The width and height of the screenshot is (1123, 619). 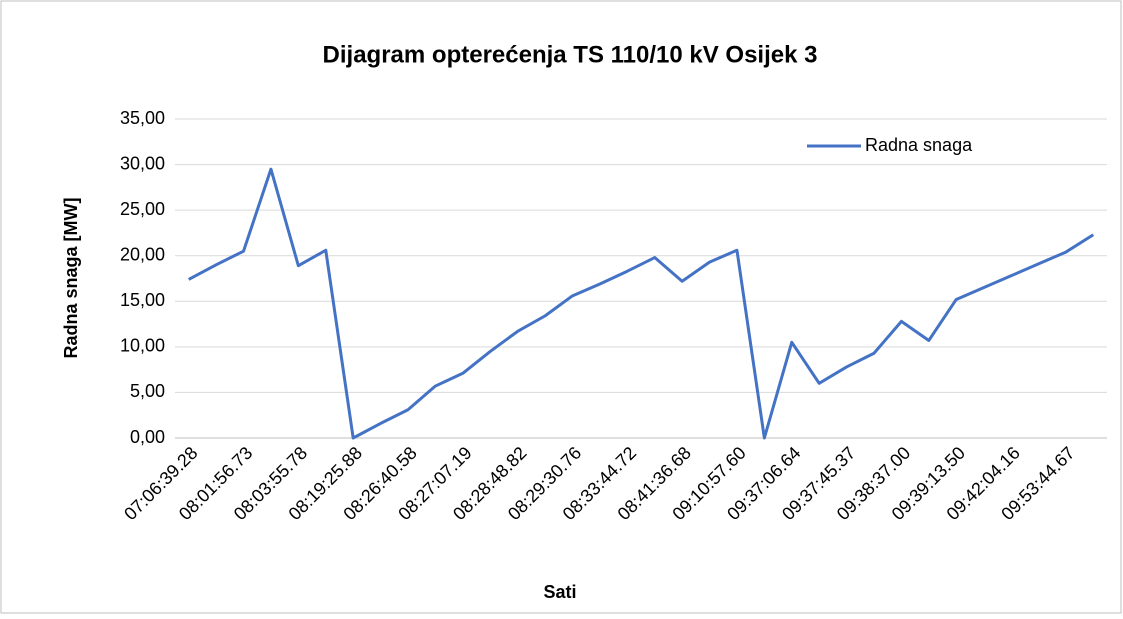 What do you see at coordinates (919, 145) in the screenshot?
I see `legend-label: Radna snaga` at bounding box center [919, 145].